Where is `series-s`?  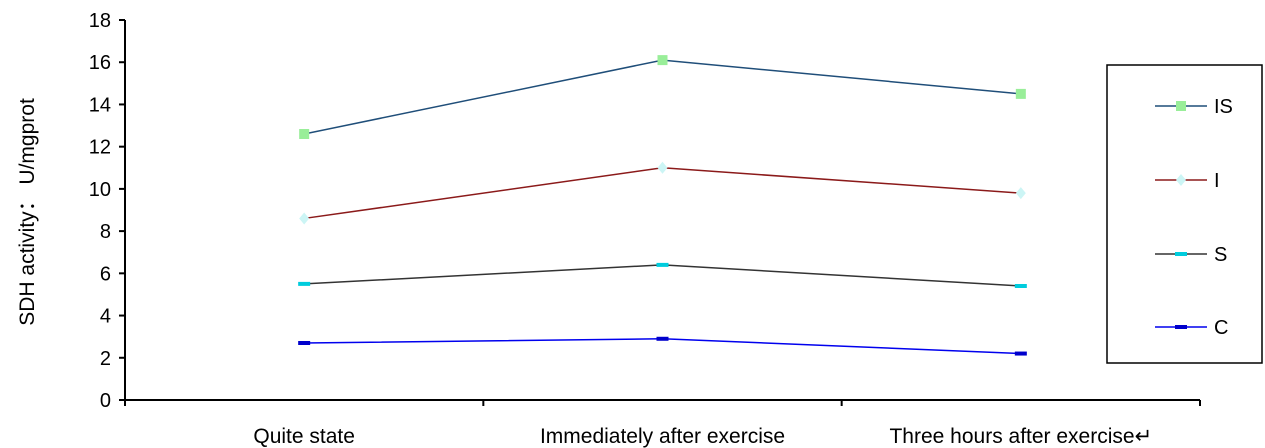 series-s is located at coordinates (662, 275).